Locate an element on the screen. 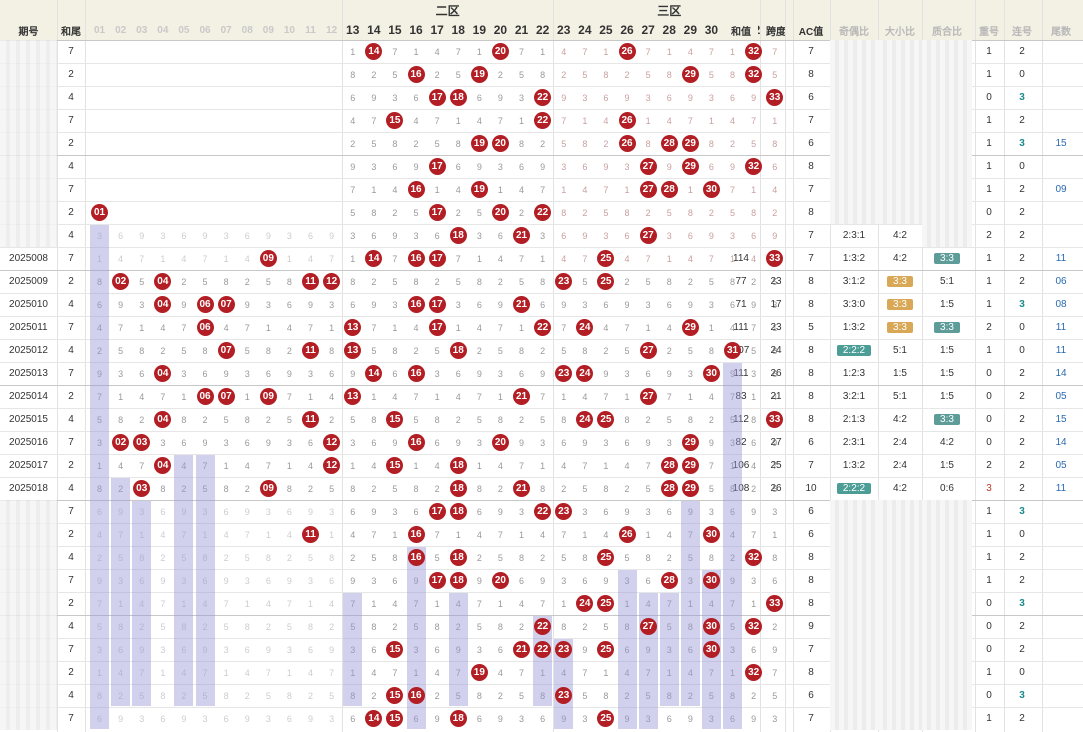  number-cell-13: 8 is located at coordinates (353, 695).